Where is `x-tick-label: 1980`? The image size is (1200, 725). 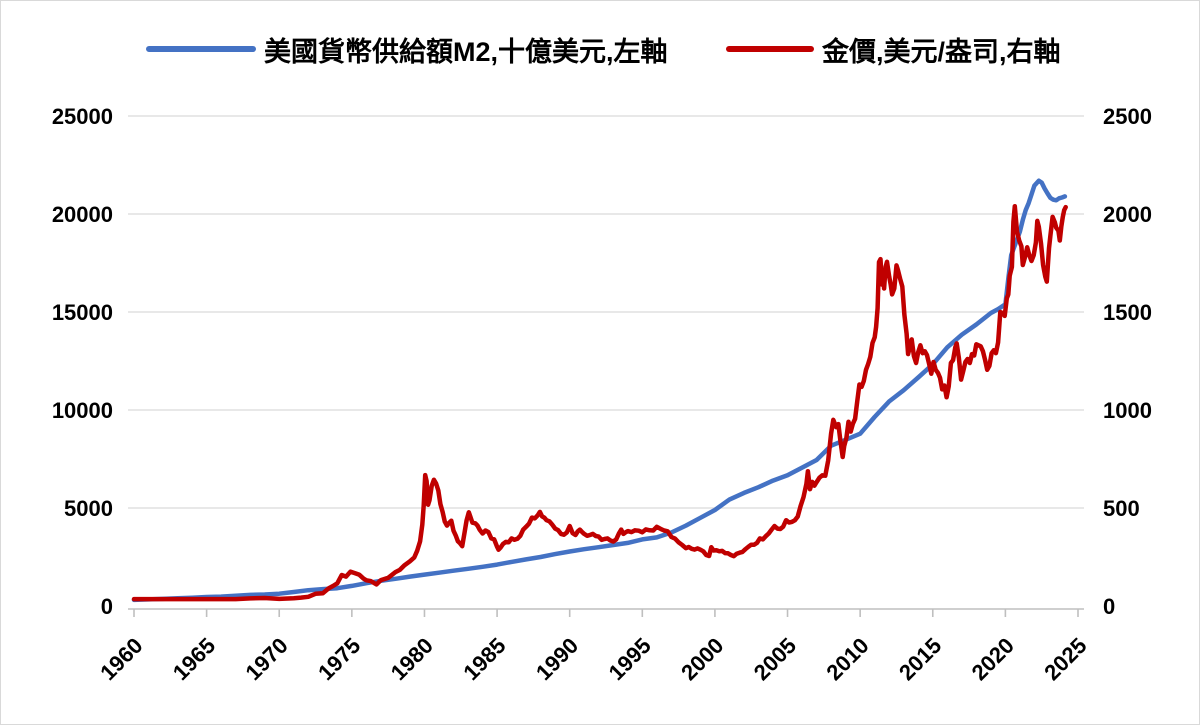 x-tick-label: 1980 is located at coordinates (412, 659).